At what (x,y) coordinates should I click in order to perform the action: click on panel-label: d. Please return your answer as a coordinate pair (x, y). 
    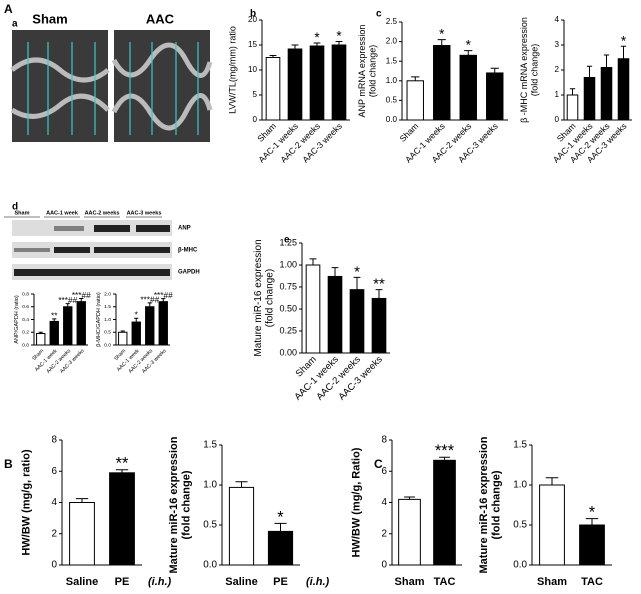
    Looking at the image, I should click on (15, 207).